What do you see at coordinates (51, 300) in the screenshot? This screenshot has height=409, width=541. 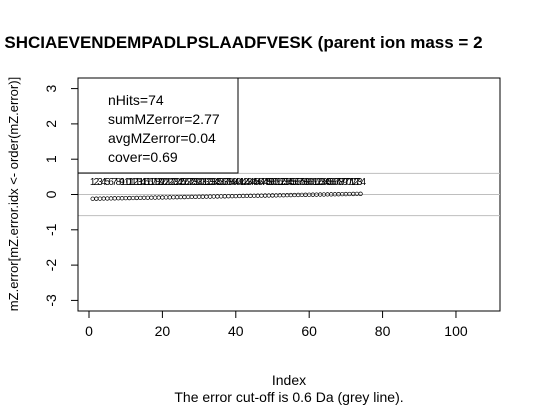 I see `y-tick-label: -3` at bounding box center [51, 300].